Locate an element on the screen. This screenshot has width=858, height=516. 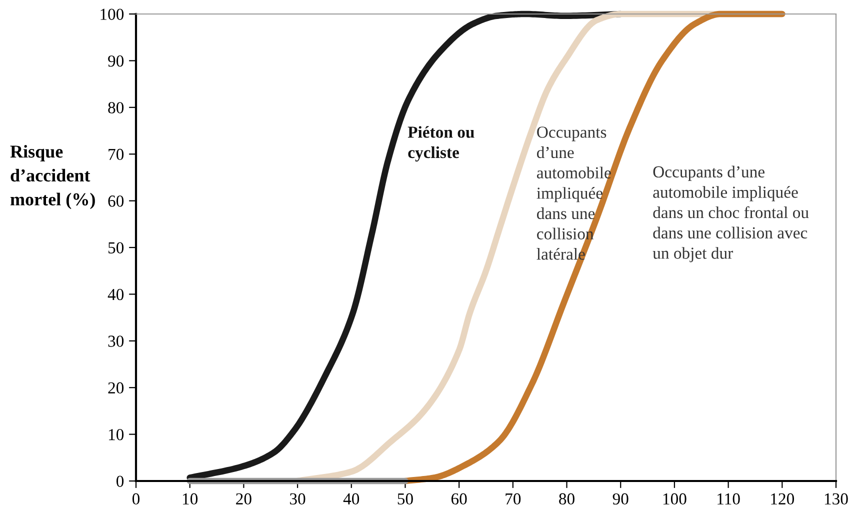
y-tick-label: 70 is located at coordinates (116, 154).